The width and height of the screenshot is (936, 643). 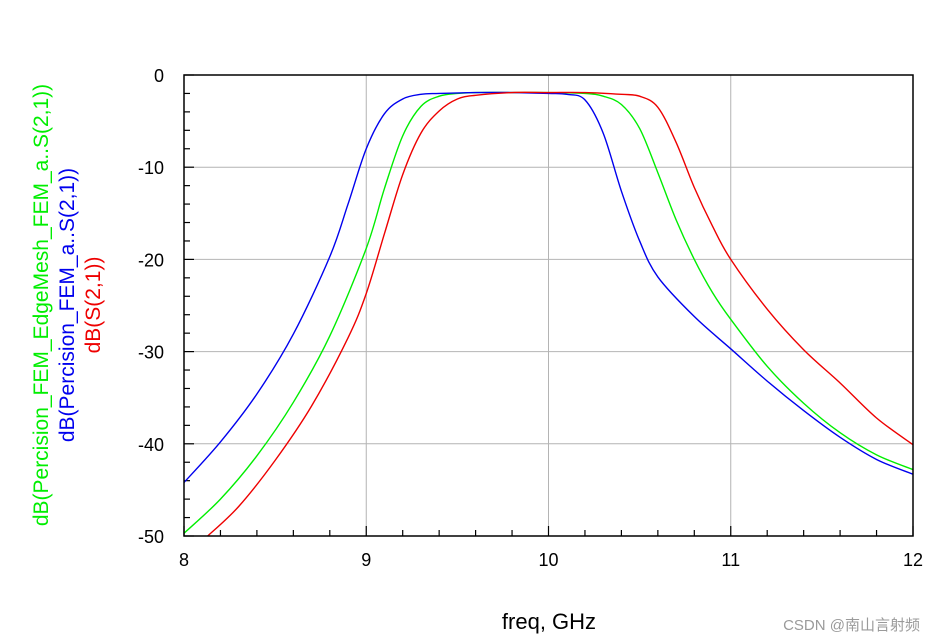 I want to click on x-tick-label: 11, so click(x=730, y=560).